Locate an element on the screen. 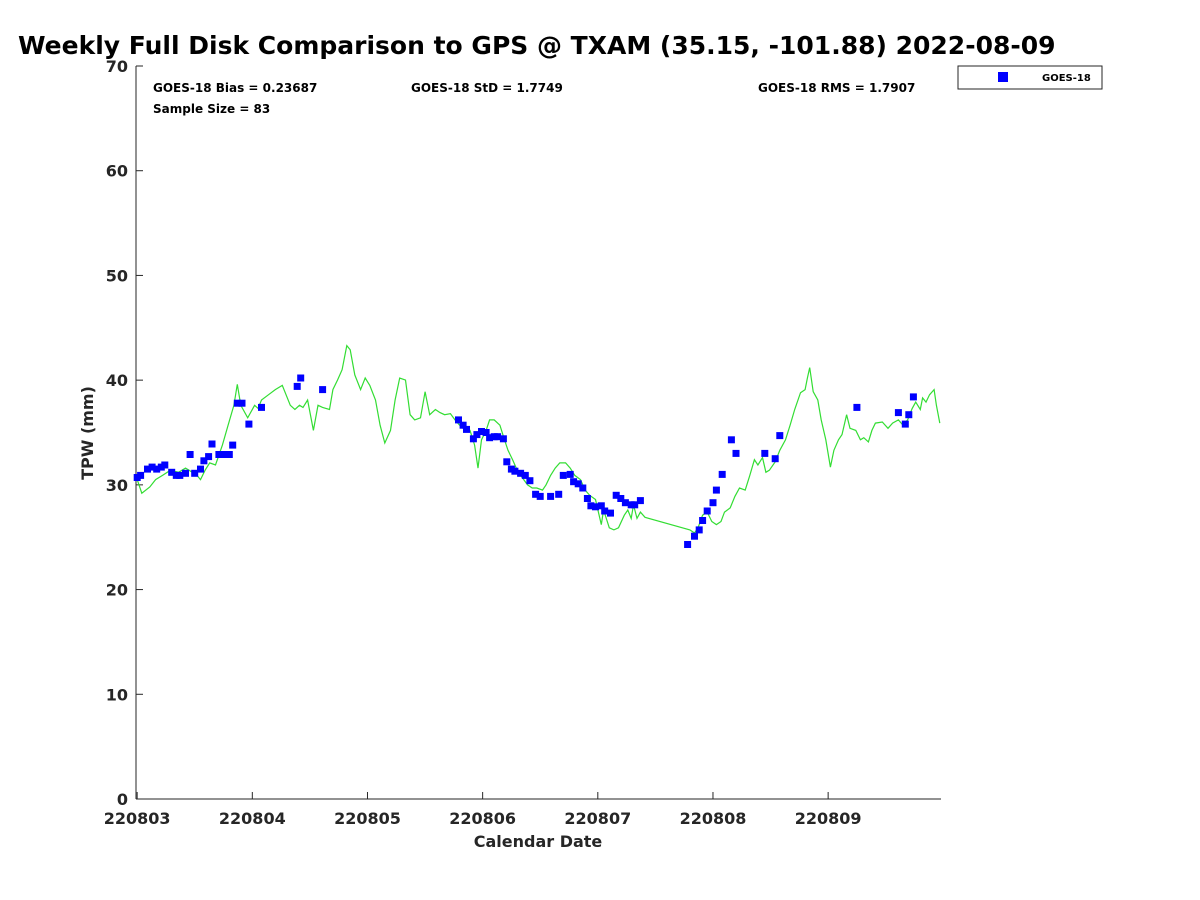 The image size is (1200, 900). x-tick-label: 220806 is located at coordinates (482, 818).